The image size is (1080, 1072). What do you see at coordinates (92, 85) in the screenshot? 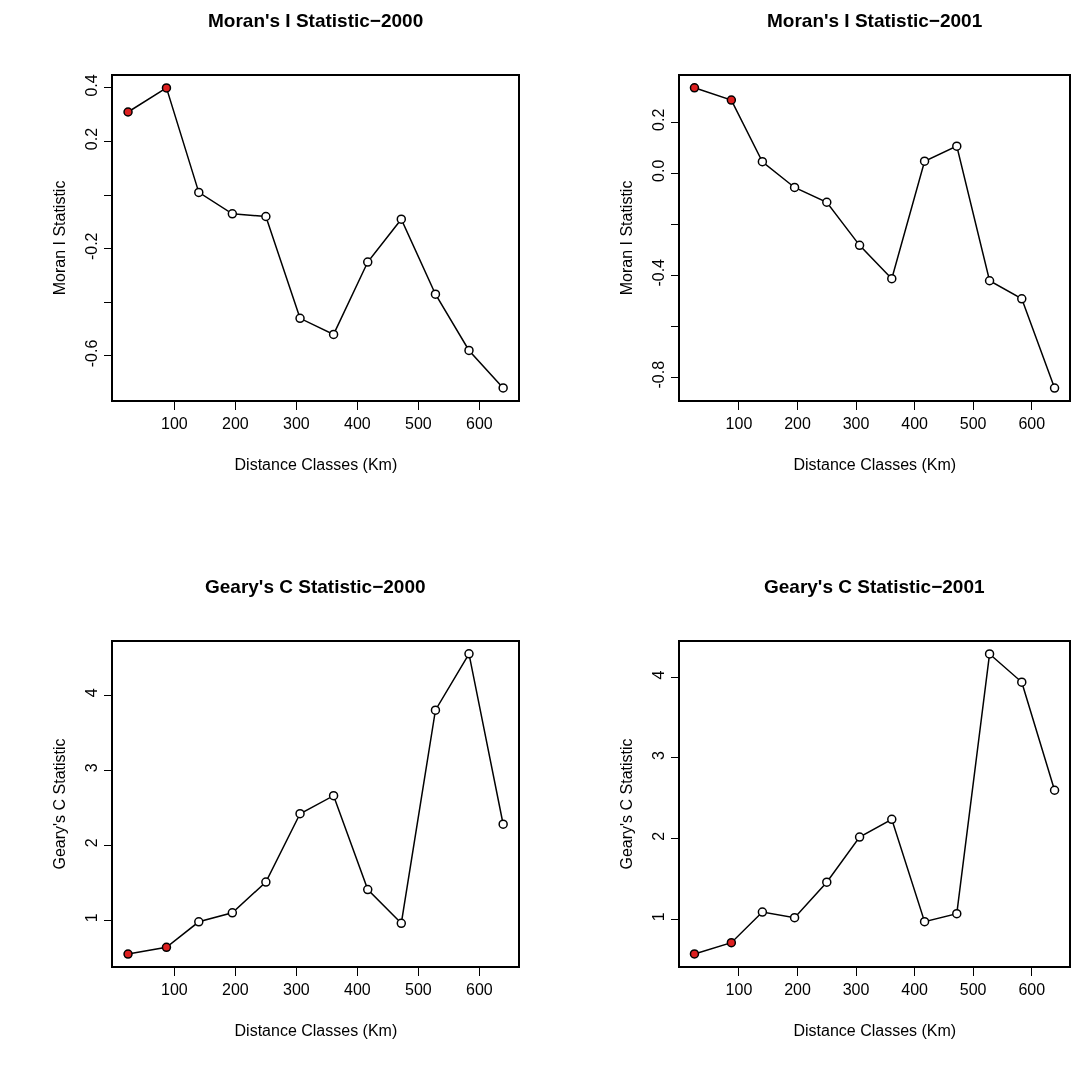
I see `y-tick-label: 0.4` at bounding box center [92, 85].